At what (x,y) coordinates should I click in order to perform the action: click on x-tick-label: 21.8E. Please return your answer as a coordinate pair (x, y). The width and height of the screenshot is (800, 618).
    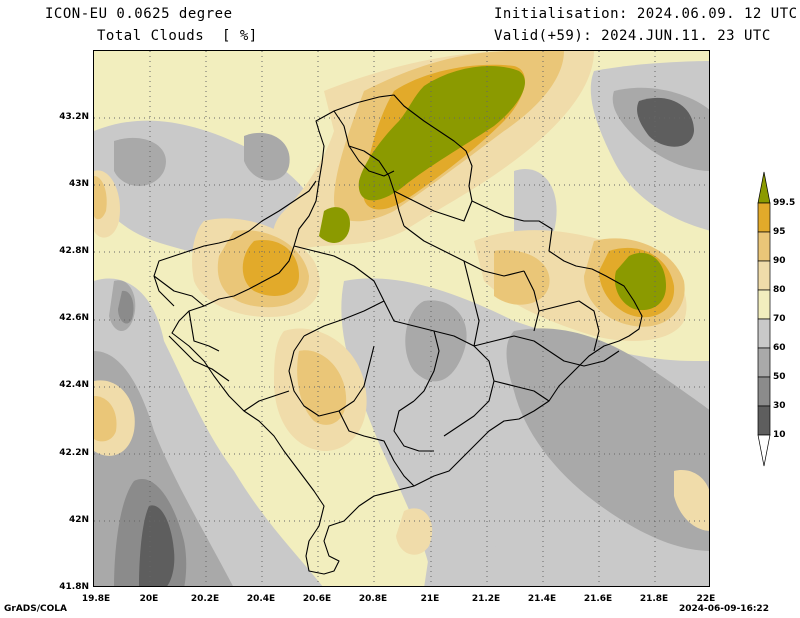
    Looking at the image, I should click on (654, 599).